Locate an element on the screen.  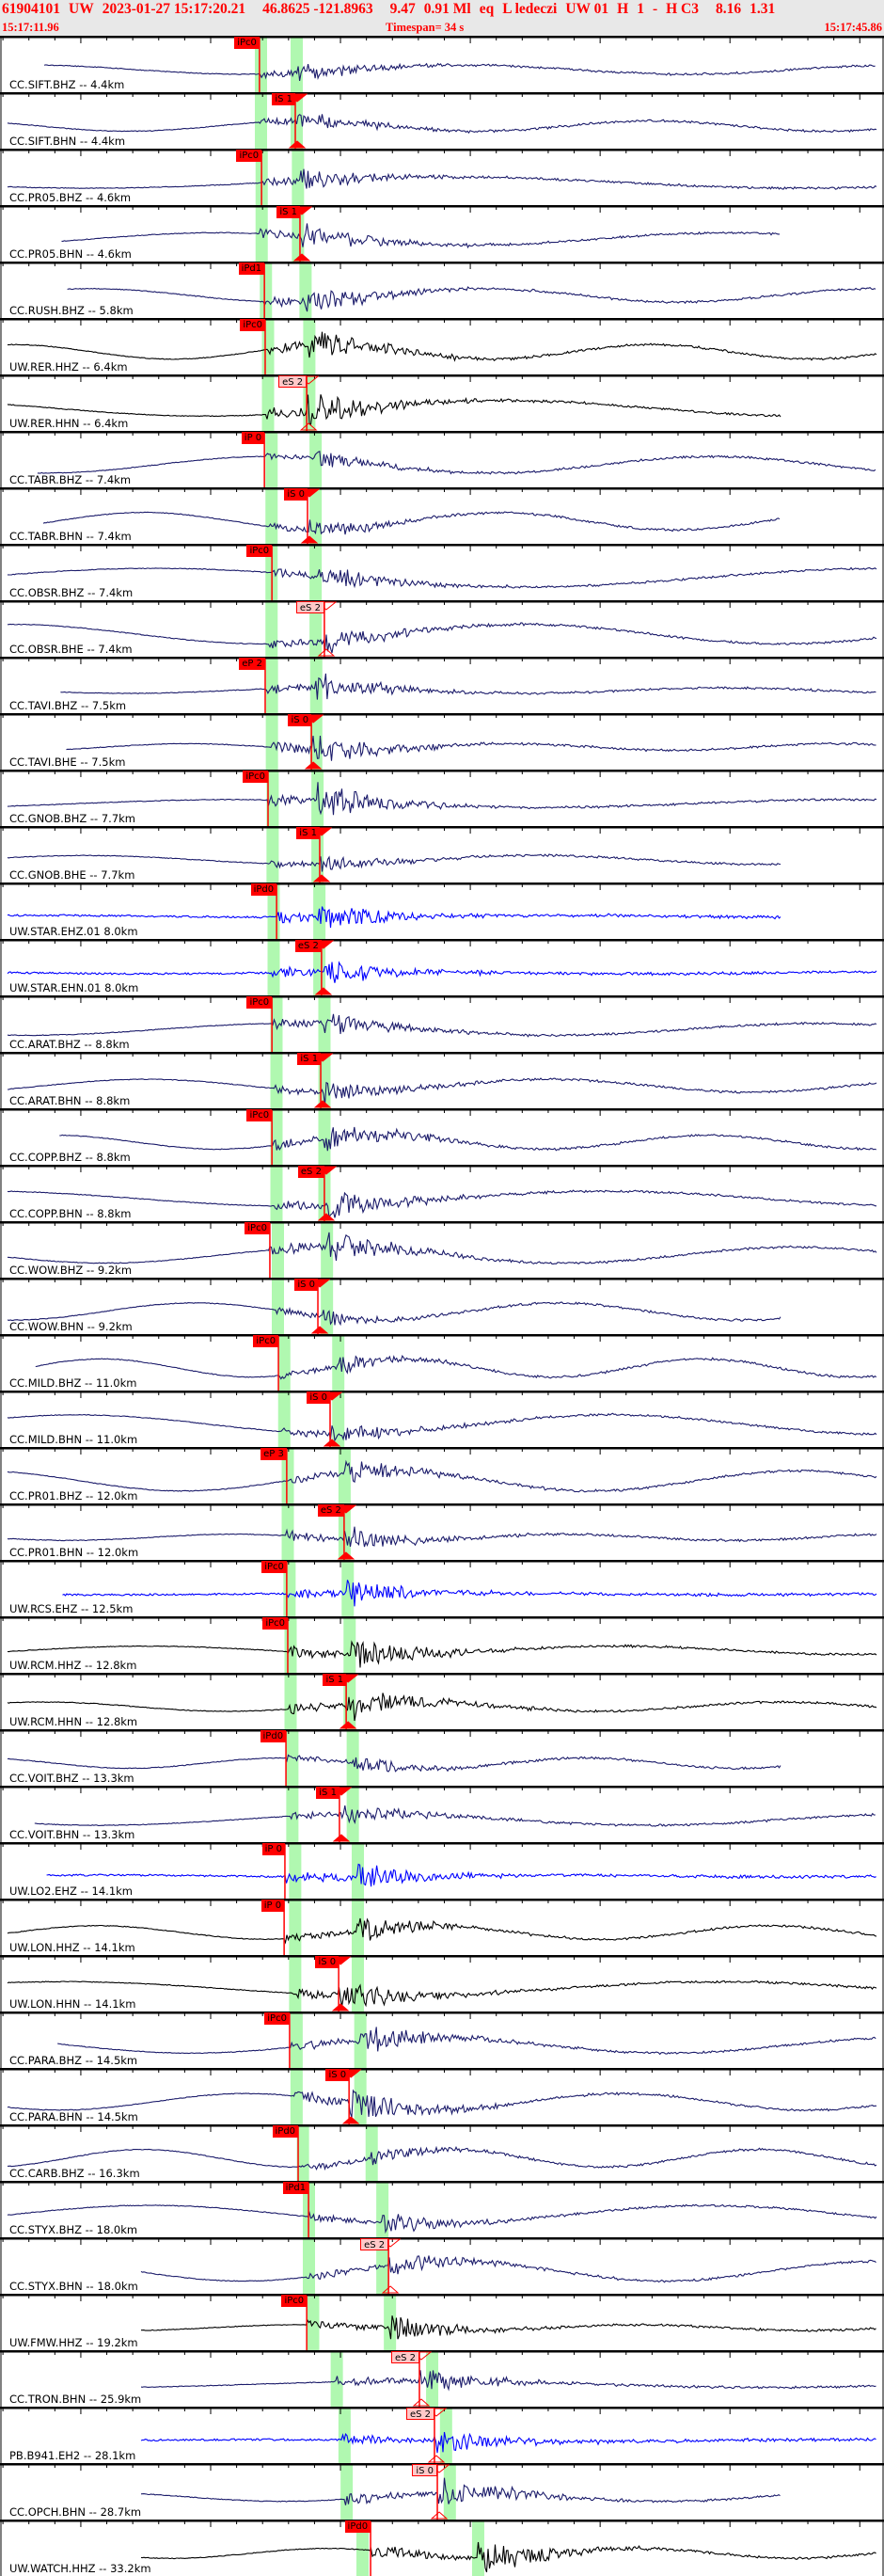
trace-panel: eS 2 CC.STYX.BHN -- 18.0km is located at coordinates (442, 2266).